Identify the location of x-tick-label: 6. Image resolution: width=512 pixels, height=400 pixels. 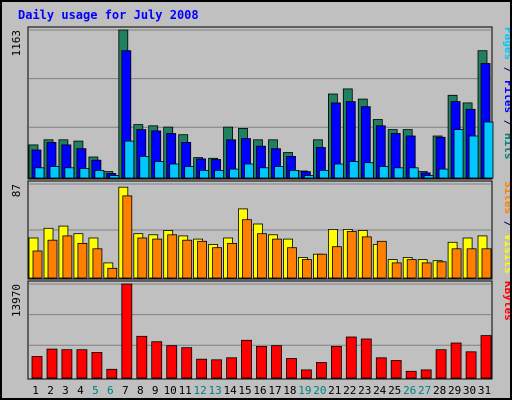
(110, 390).